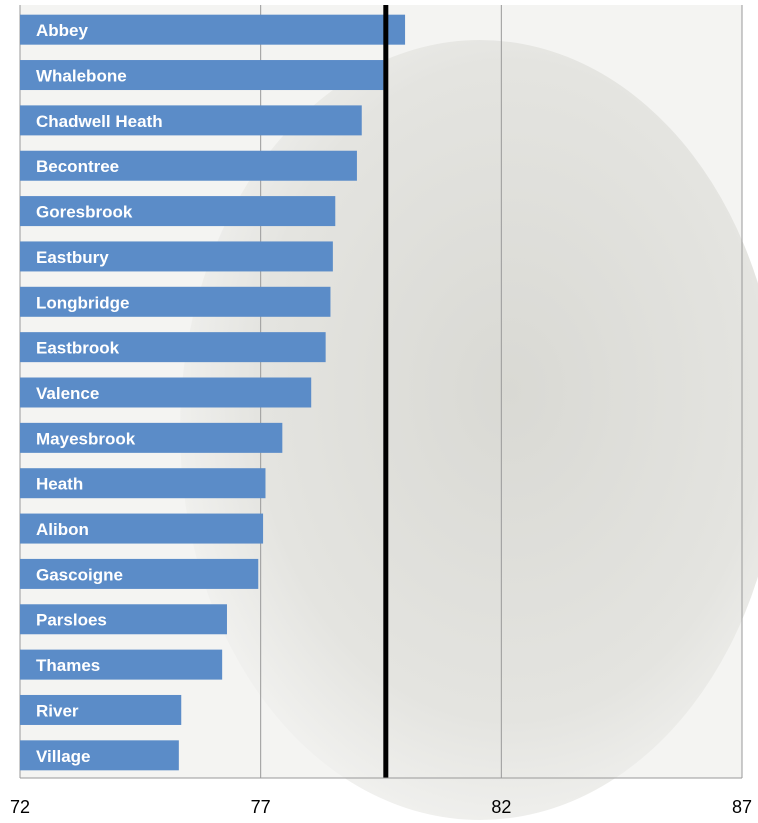 This screenshot has width=758, height=823. What do you see at coordinates (71, 620) in the screenshot?
I see `category-label: Parsloes` at bounding box center [71, 620].